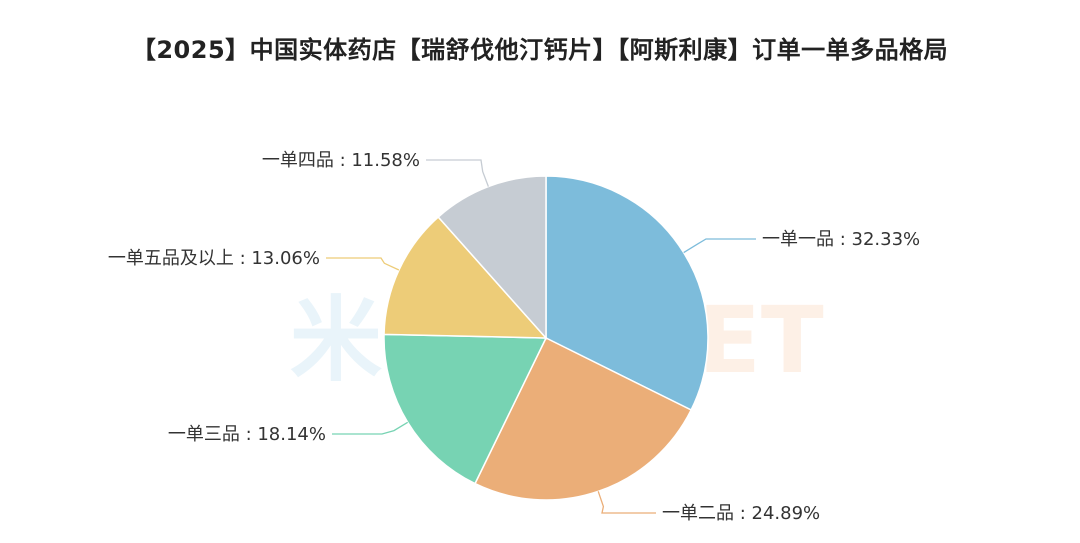 The height and width of the screenshot is (543, 1080). What do you see at coordinates (214, 258) in the screenshot?
I see `slice-label-4: 一单五品及以上 : 13.06%` at bounding box center [214, 258].